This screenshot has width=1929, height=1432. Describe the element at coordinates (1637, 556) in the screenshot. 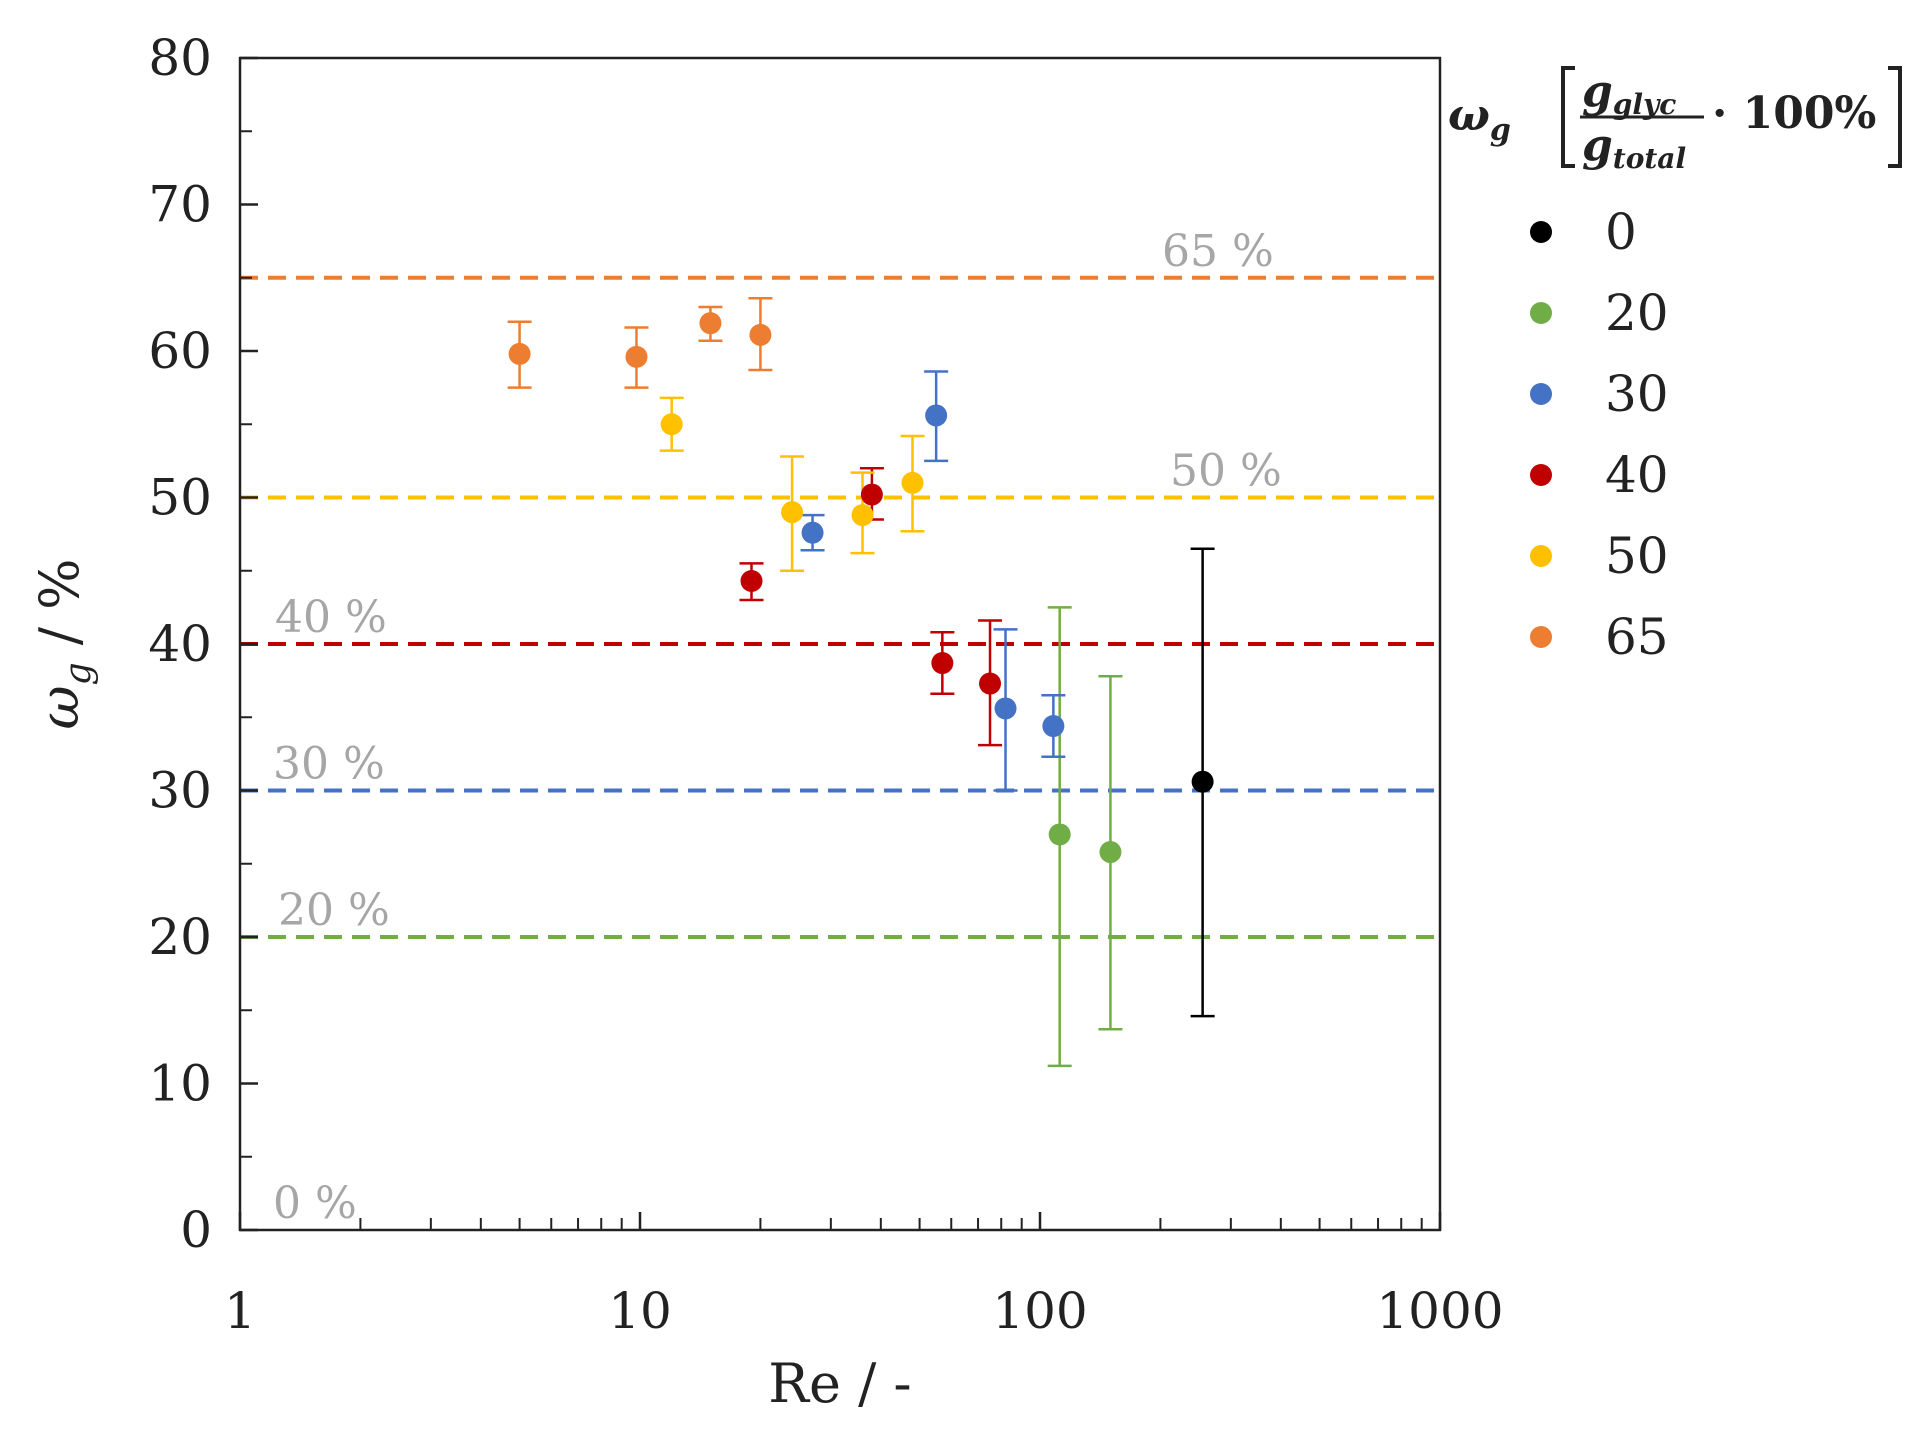

I see `legend-label-50: 50` at that location.